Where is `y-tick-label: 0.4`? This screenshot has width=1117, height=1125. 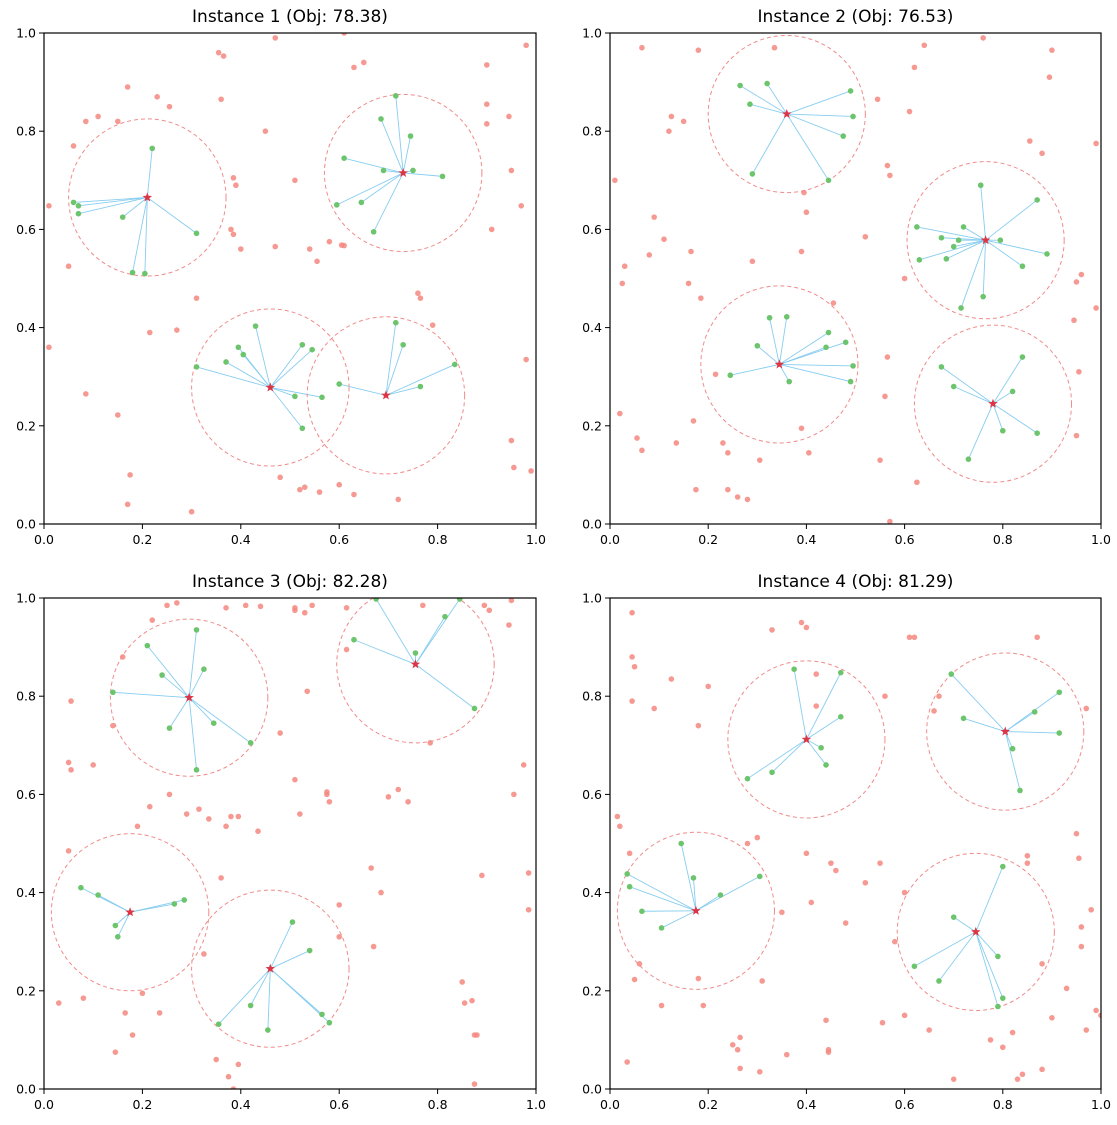
y-tick-label: 0.4 is located at coordinates (592, 892).